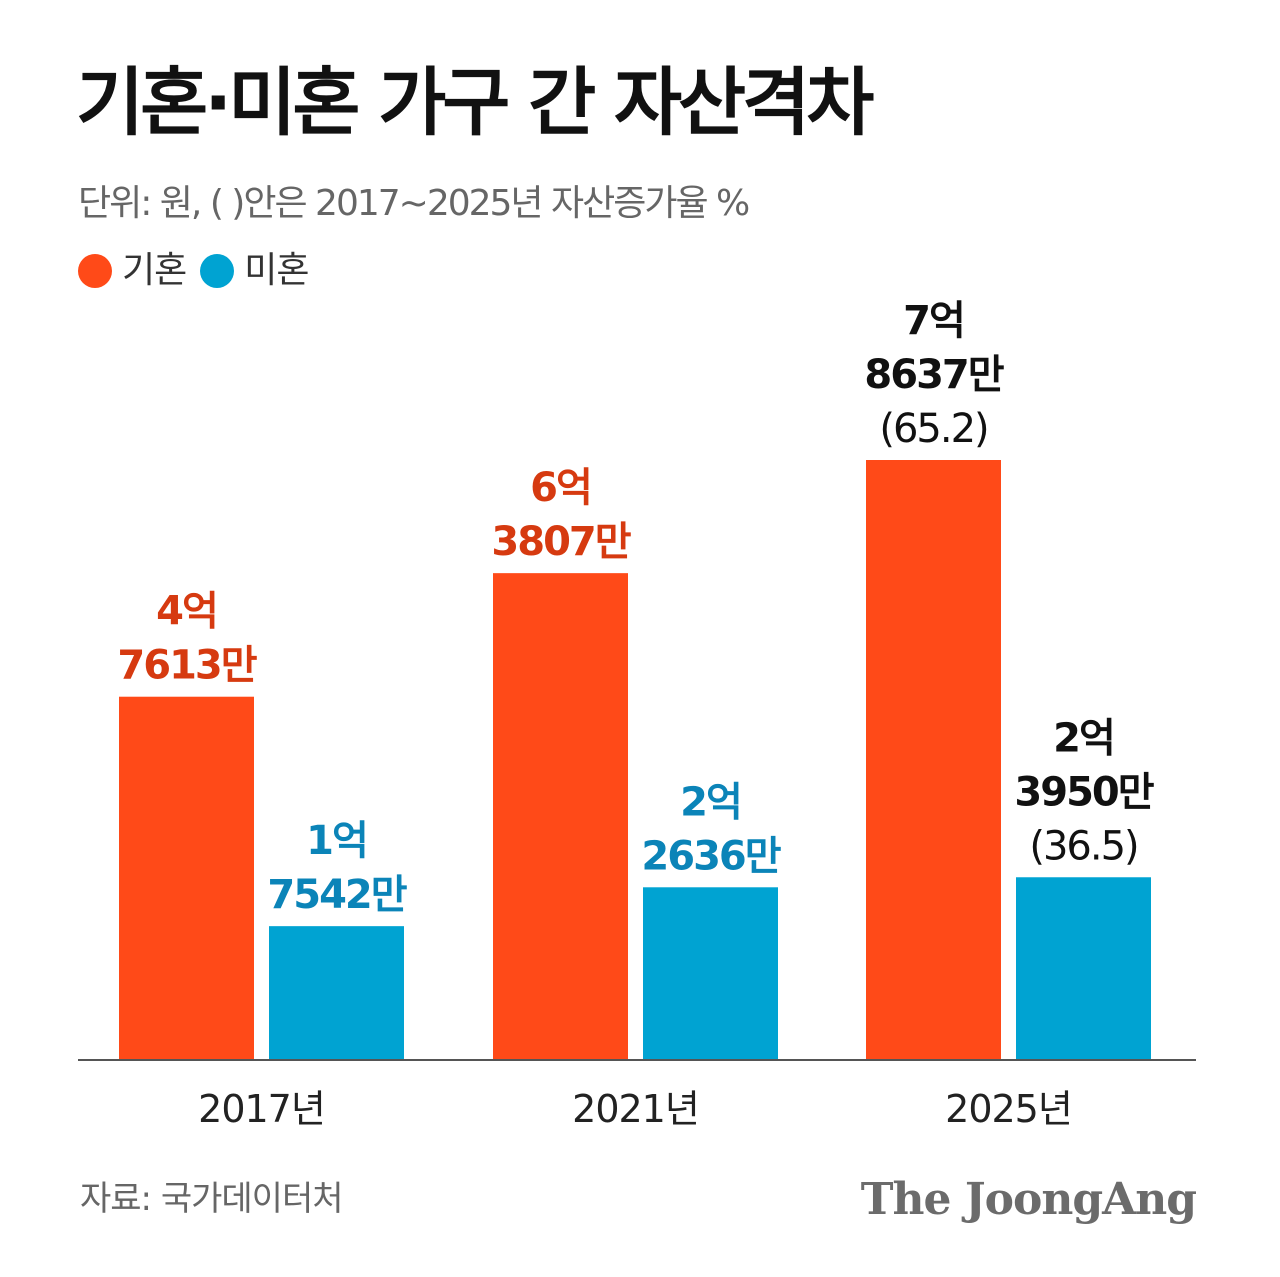 This screenshot has height=1277, width=1280. What do you see at coordinates (475, 103) in the screenshot?
I see `chart-title: 기혼·미혼 가구 간 자산격차` at bounding box center [475, 103].